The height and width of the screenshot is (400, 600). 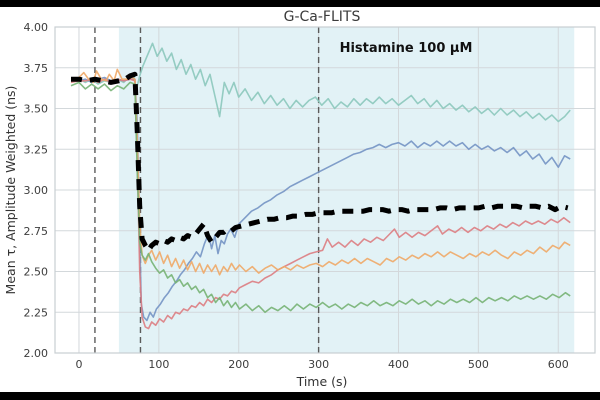 I want to click on y-tick-label: 2.25, so click(x=36, y=312).